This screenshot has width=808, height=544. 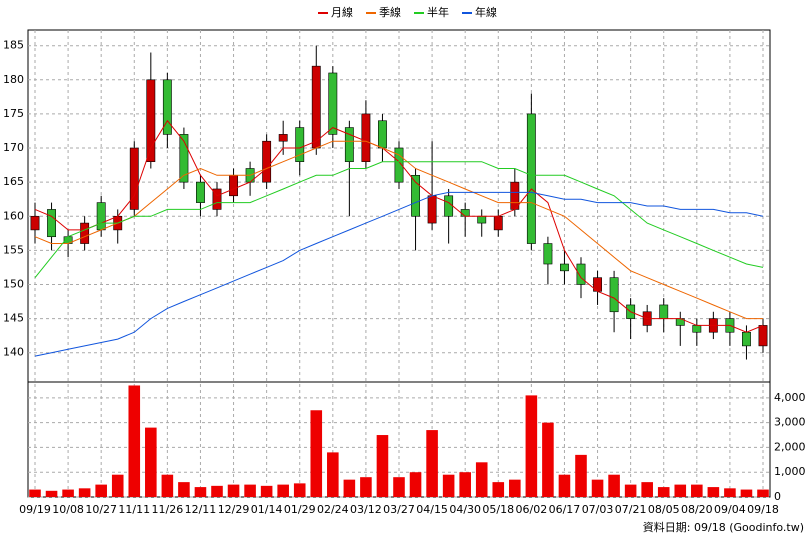 I want to click on x-tick-label: 03/12, so click(x=366, y=509).